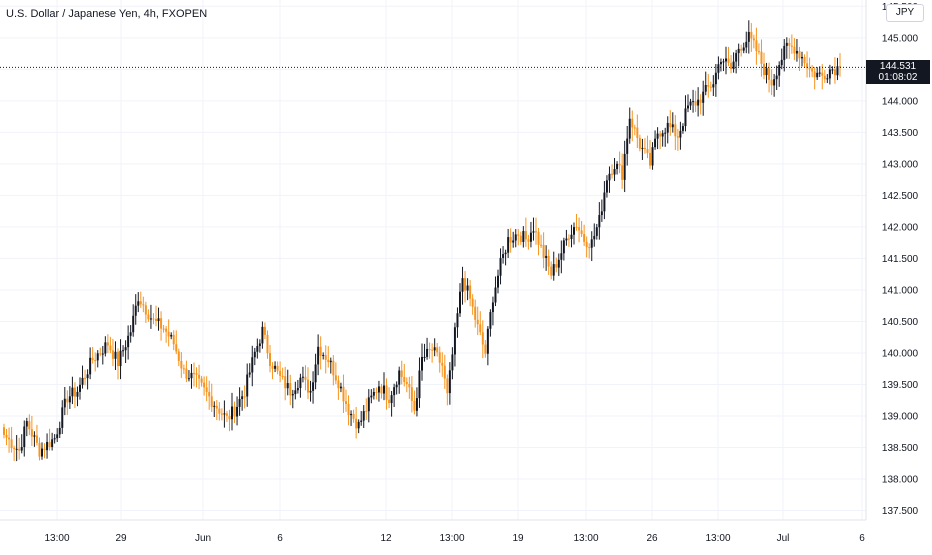 The image size is (932, 555). Describe the element at coordinates (900, 259) in the screenshot. I see `price-tick-label: 141.500` at that location.